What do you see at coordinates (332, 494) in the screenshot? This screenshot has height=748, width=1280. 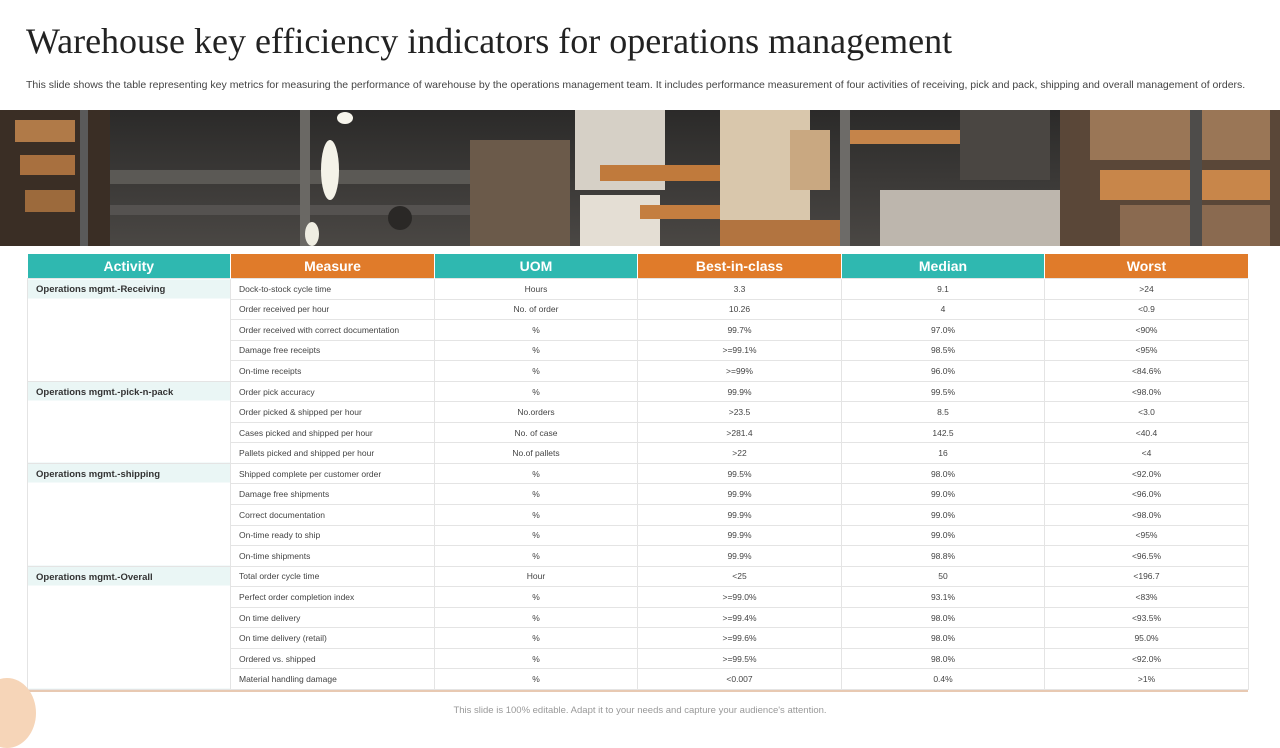 I see `measure-cell: Damage free shipments` at bounding box center [332, 494].